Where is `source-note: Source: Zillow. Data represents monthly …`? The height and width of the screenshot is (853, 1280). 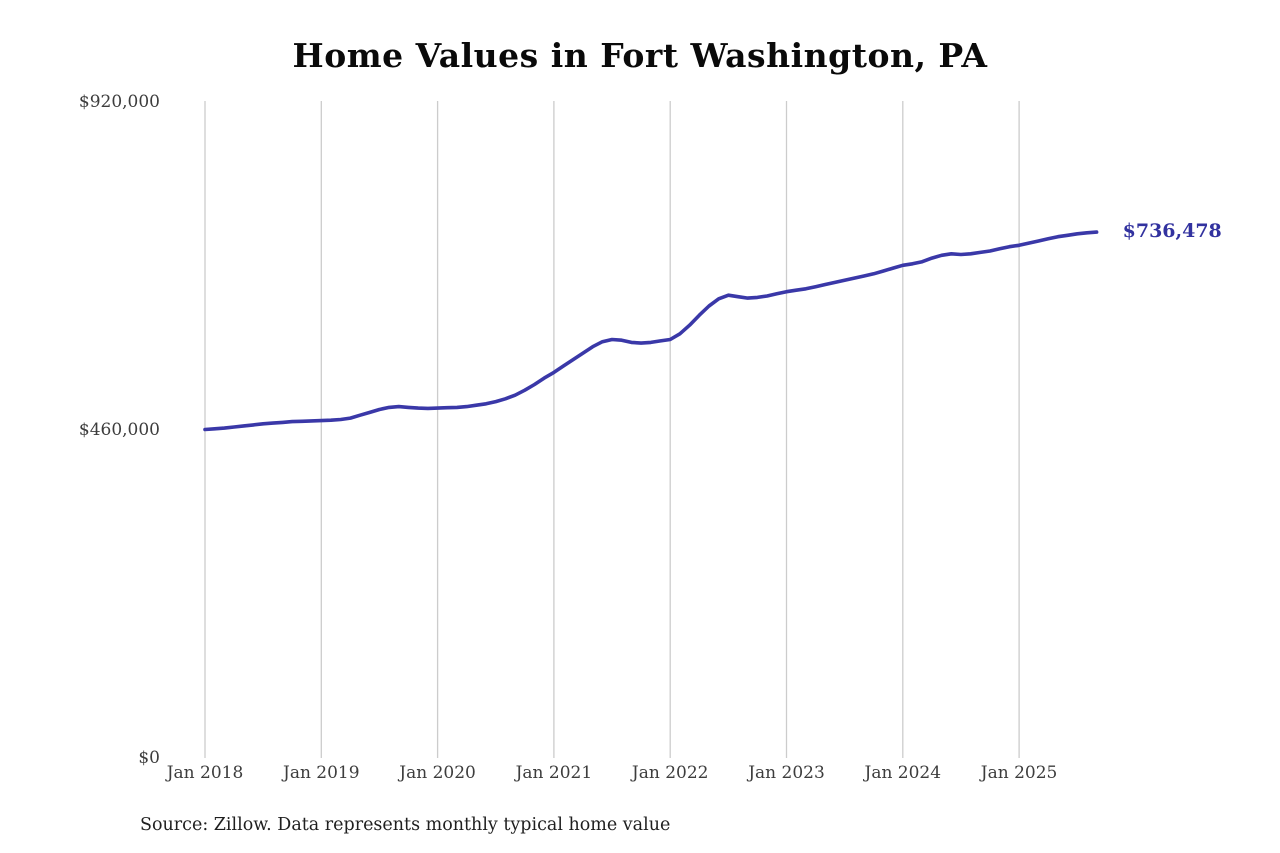 source-note: Source: Zillow. Data represents monthly … is located at coordinates (405, 825).